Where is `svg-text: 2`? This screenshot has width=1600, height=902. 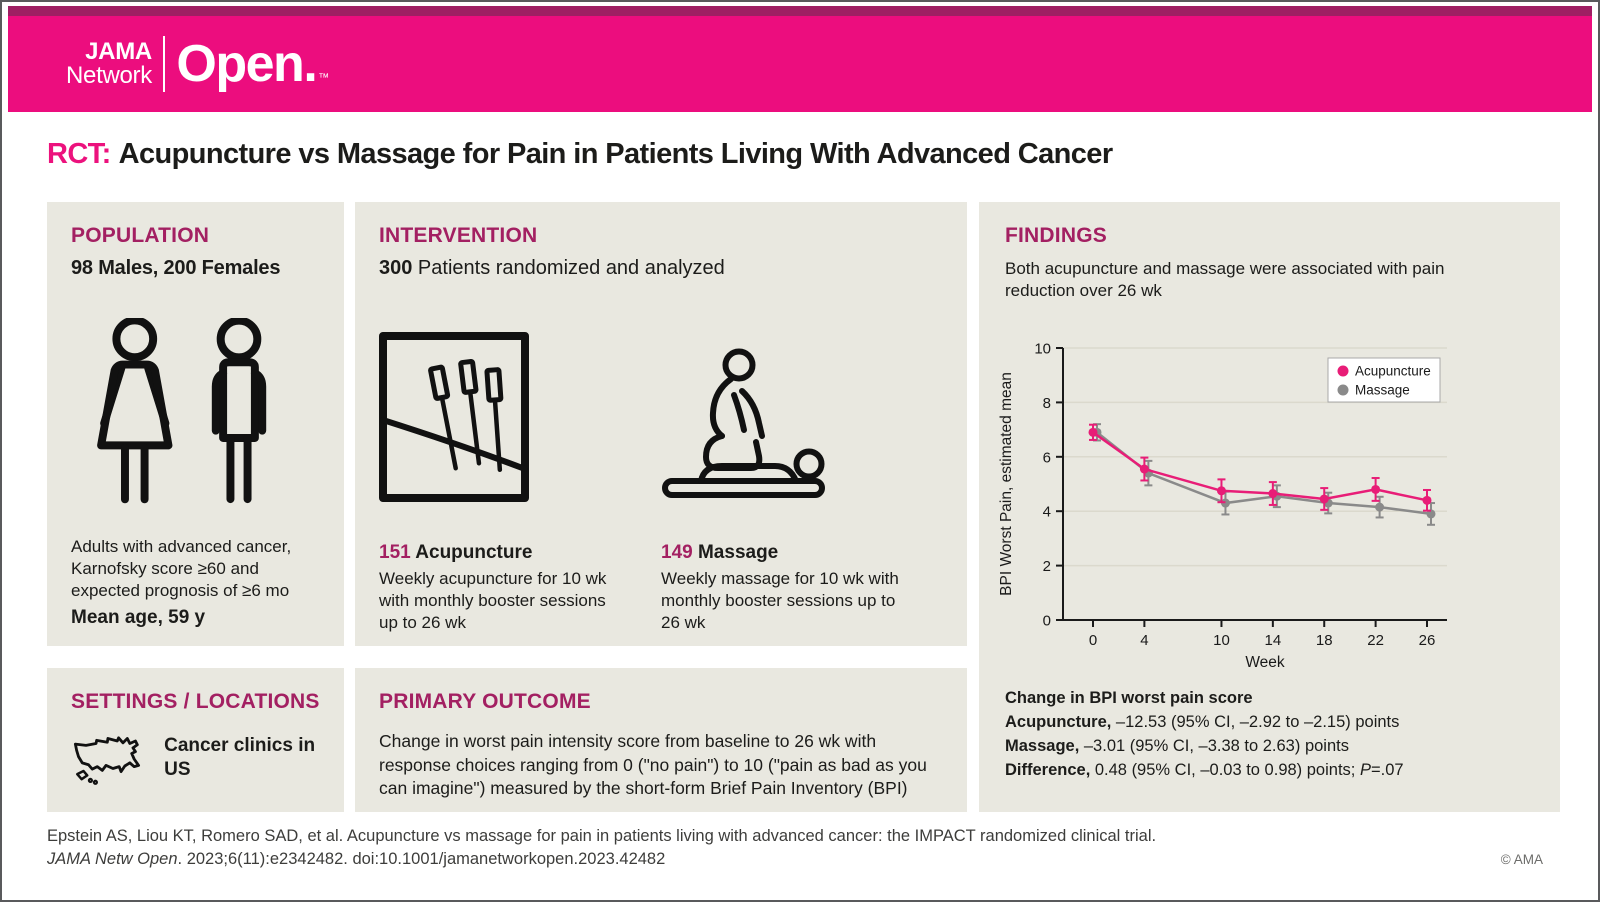
svg-text: 2 is located at coordinates (1047, 566).